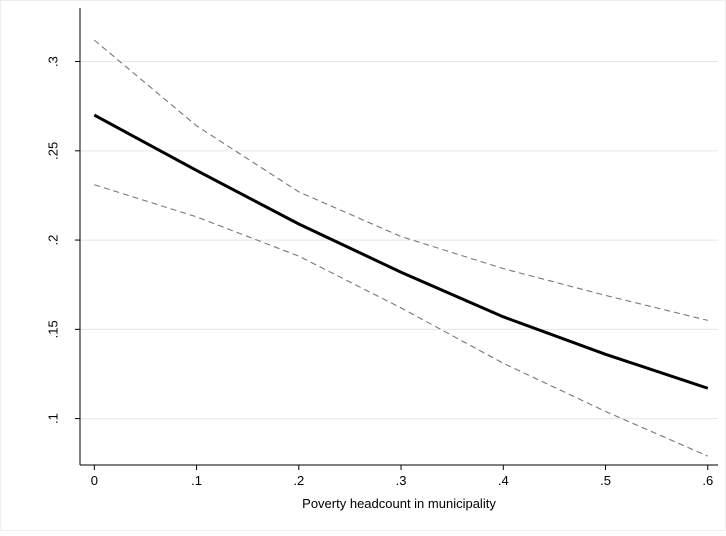  What do you see at coordinates (707, 480) in the screenshot?
I see `x-tick-label: .6` at bounding box center [707, 480].